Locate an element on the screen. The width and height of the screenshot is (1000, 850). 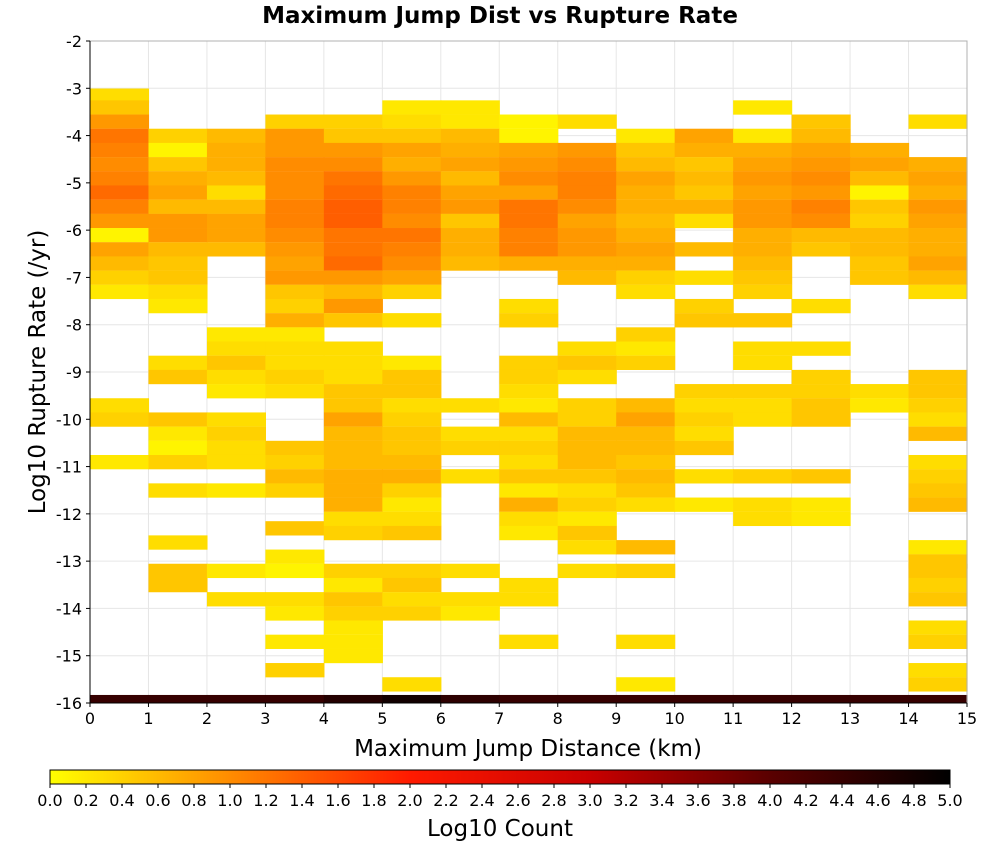
y-tick-label: -5 is located at coordinates (74, 183).